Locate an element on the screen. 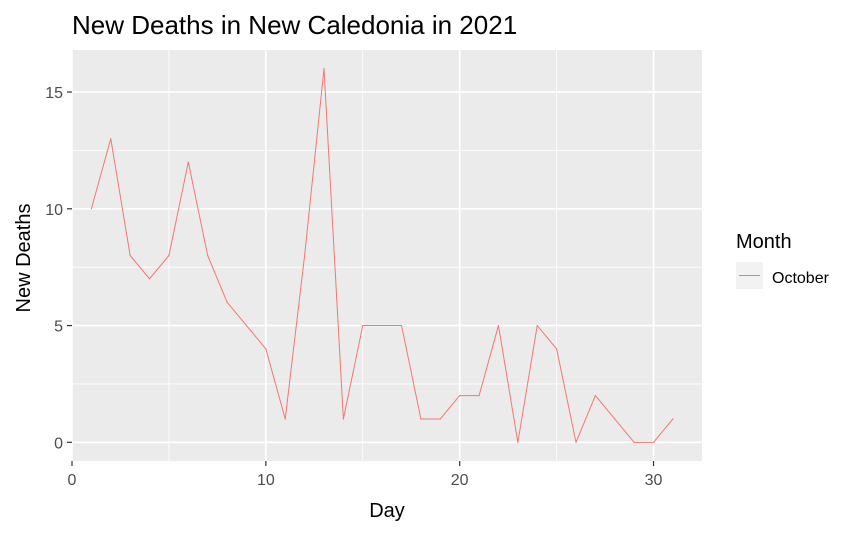  x-tick-label: 30 is located at coordinates (654, 480).